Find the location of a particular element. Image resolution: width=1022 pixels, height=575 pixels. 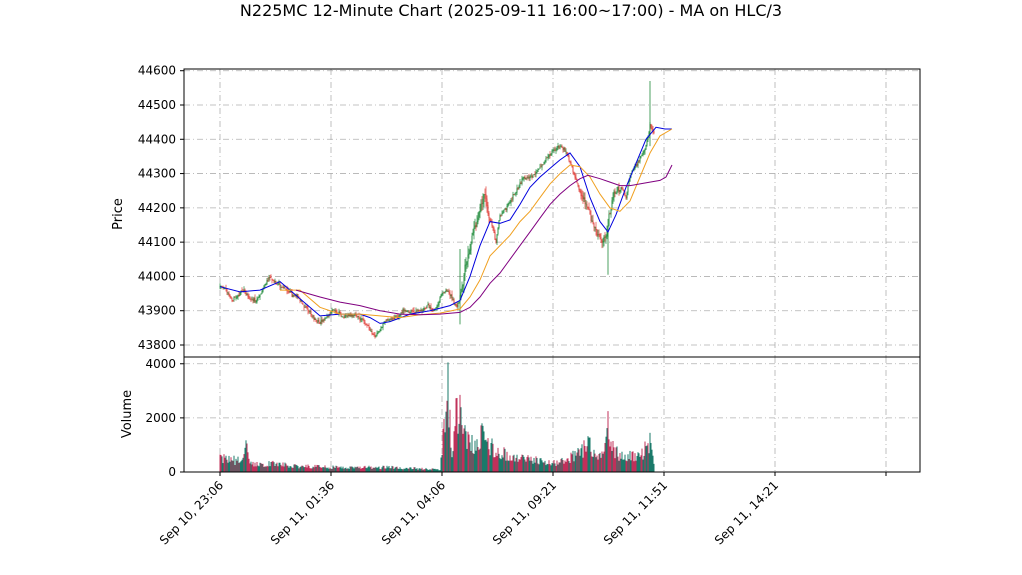

volume-grid is located at coordinates (552, 415).